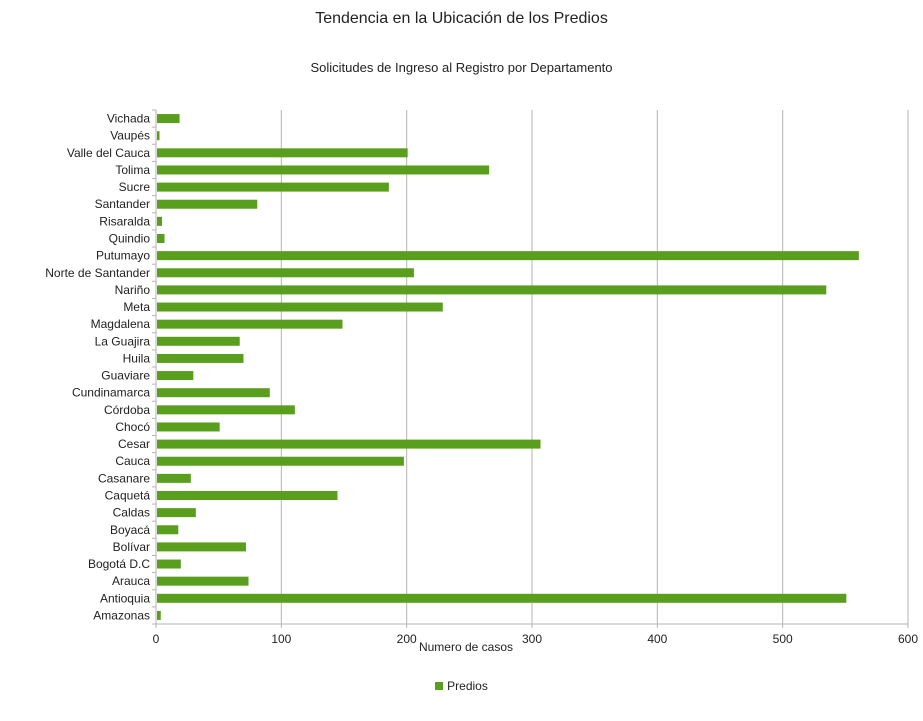  I want to click on x-tick-label: 200, so click(407, 639).